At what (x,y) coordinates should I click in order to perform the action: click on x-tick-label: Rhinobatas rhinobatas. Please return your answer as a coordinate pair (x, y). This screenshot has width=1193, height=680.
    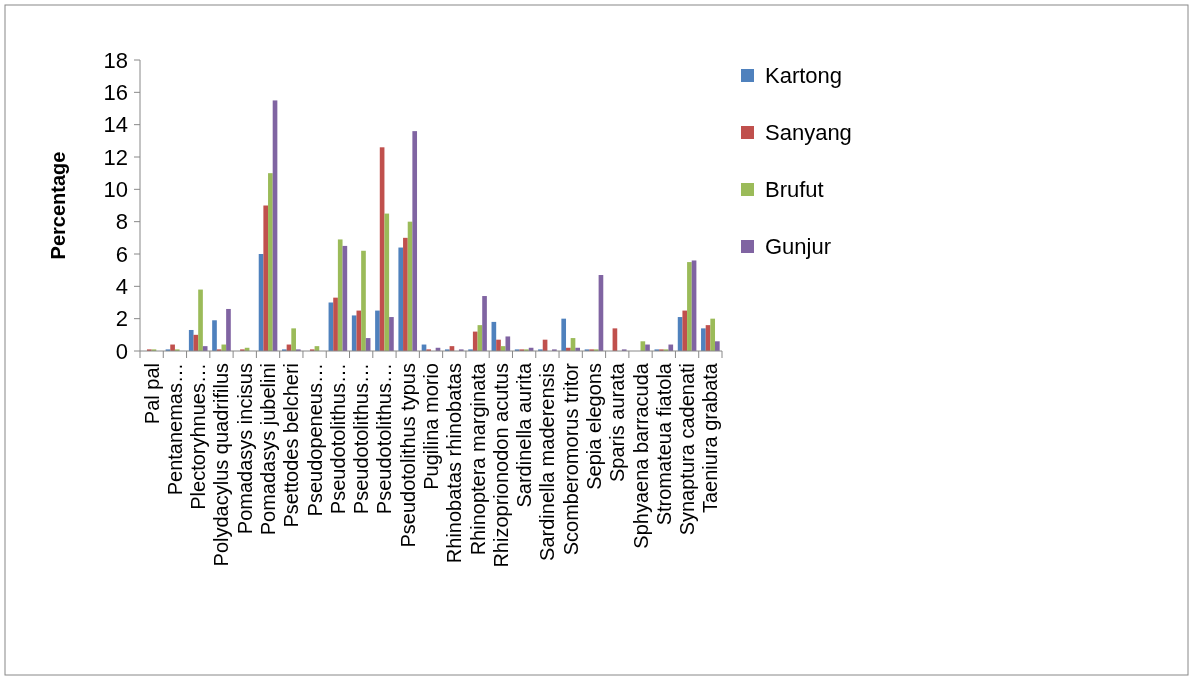
    Looking at the image, I should click on (454, 463).